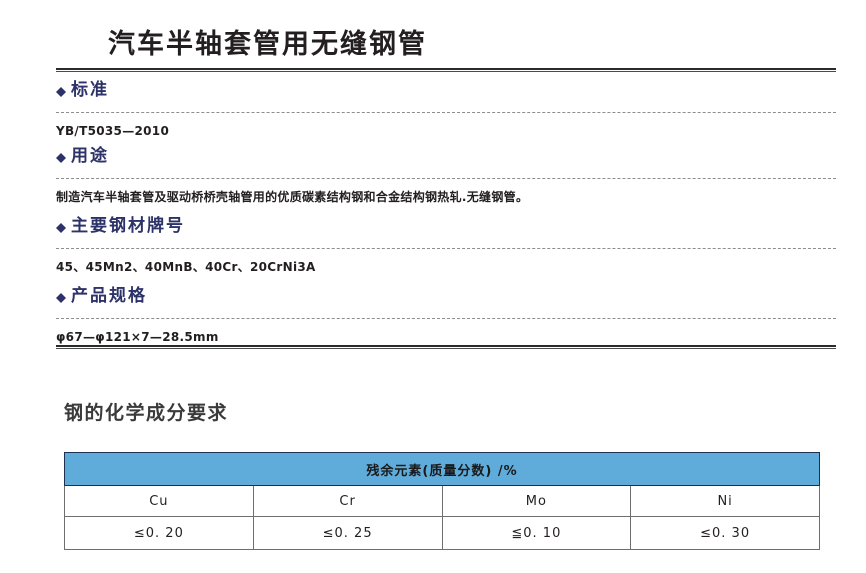  I want to click on section-specifications-header: 产品规格, so click(446, 301).